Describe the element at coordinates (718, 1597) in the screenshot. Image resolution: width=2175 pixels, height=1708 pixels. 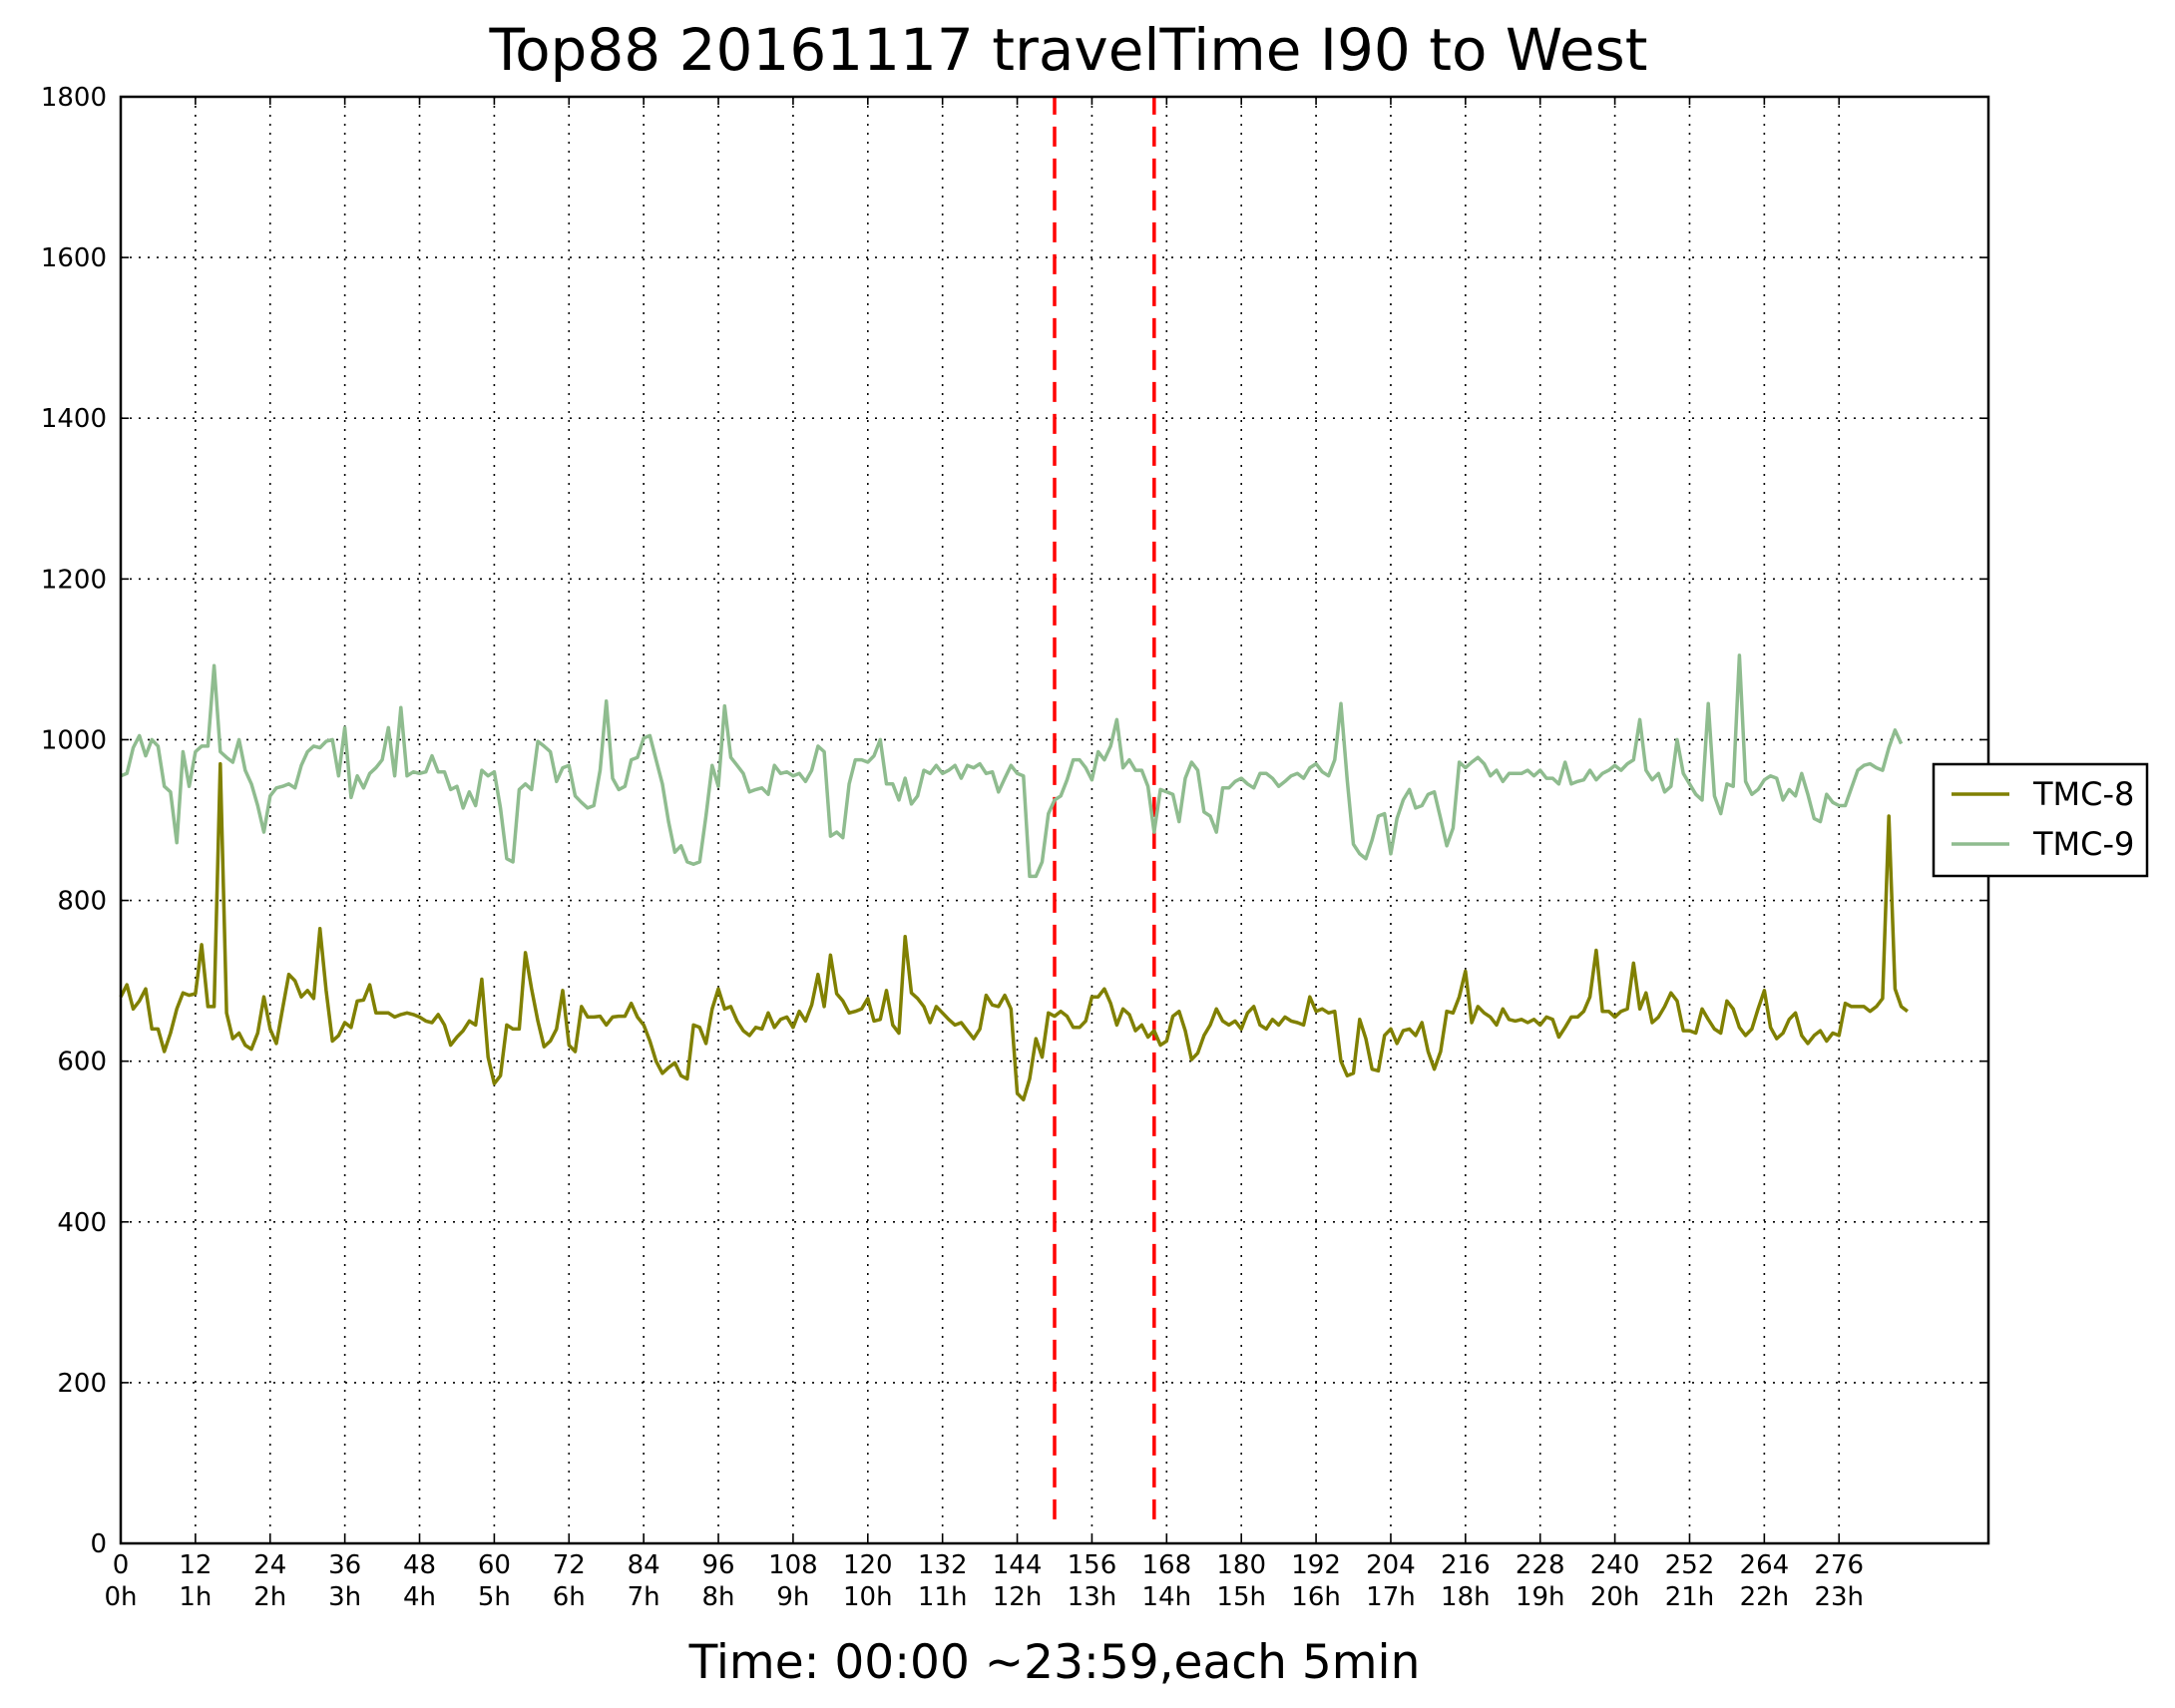
I see `x-tick-hour-label: 8h` at that location.